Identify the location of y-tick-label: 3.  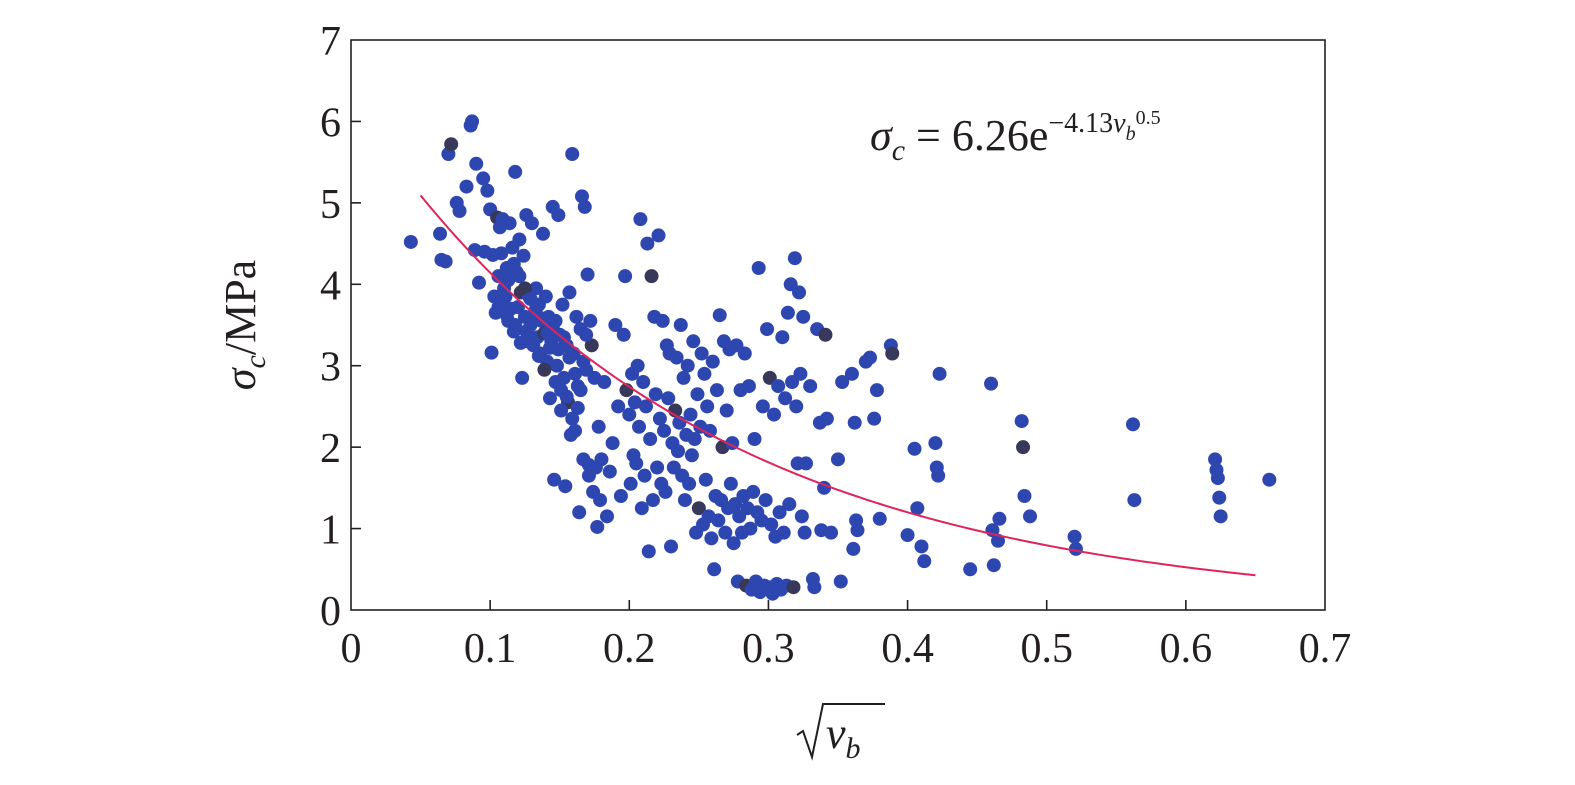
(330, 368).